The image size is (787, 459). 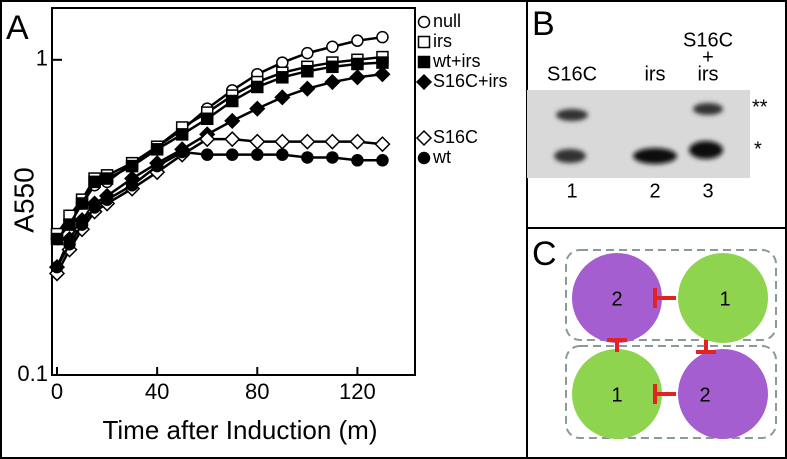 What do you see at coordinates (442, 41) in the screenshot?
I see `legend-label: irs` at bounding box center [442, 41].